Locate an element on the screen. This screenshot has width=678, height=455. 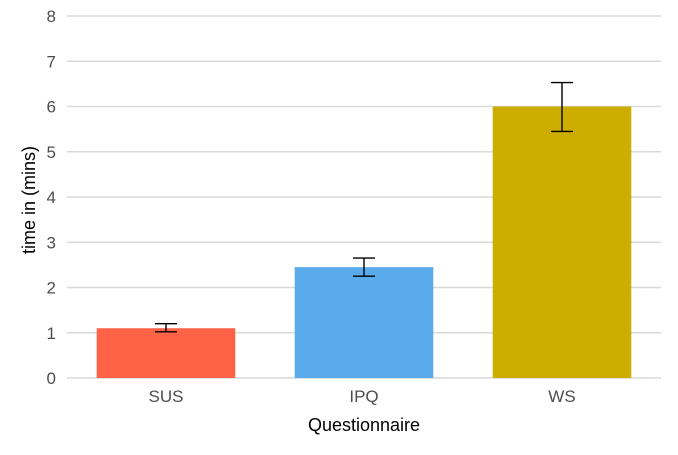
y-tick-label: 2 is located at coordinates (51, 288).